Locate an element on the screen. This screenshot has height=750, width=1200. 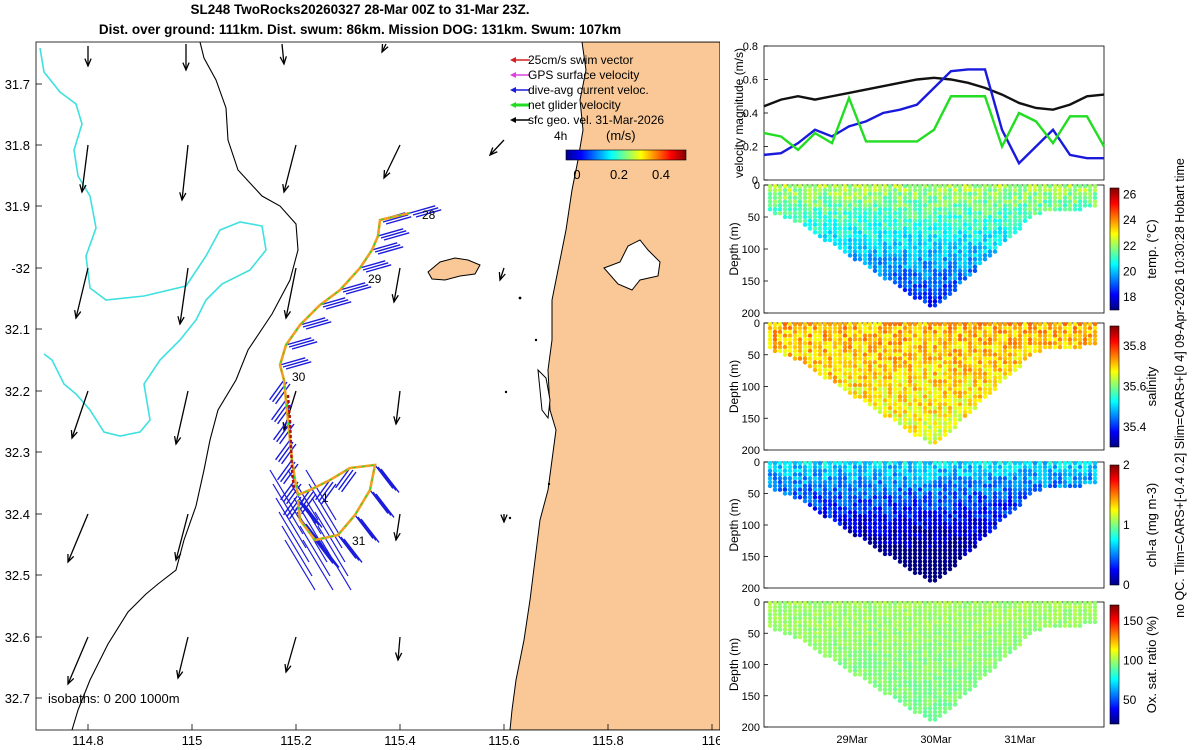
current-vector is located at coordinates (387, 478).